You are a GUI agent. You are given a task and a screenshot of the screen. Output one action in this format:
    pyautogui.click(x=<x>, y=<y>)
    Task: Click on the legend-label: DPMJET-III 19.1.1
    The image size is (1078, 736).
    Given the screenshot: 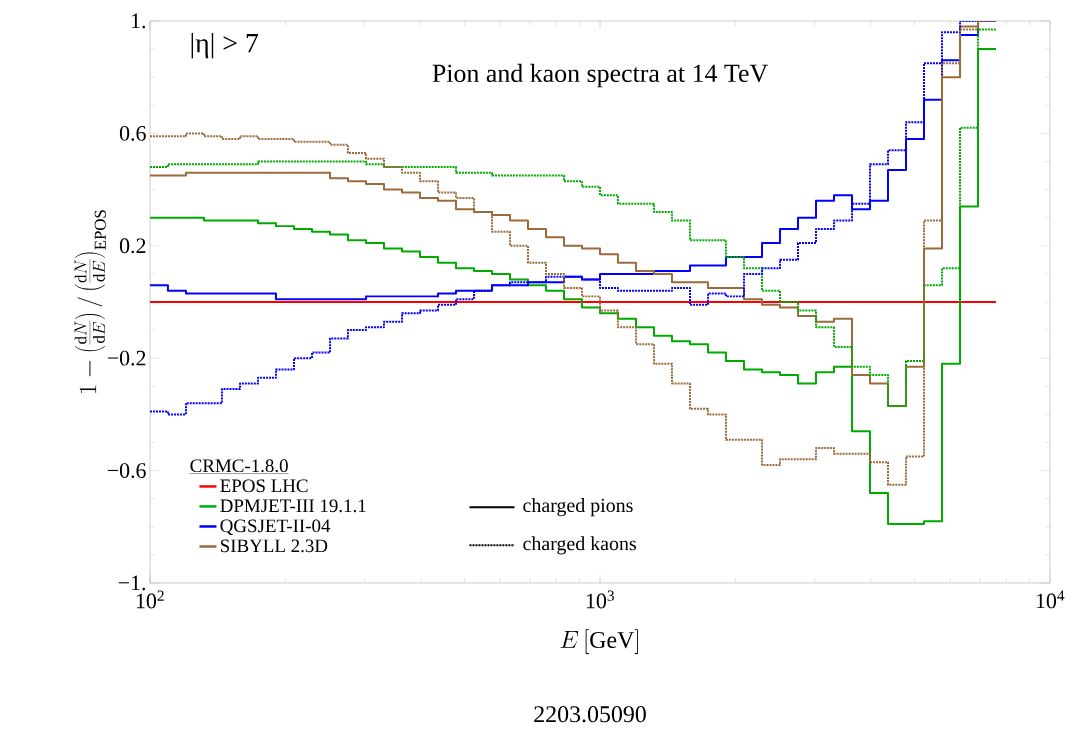 What is the action you would take?
    pyautogui.click(x=293, y=506)
    